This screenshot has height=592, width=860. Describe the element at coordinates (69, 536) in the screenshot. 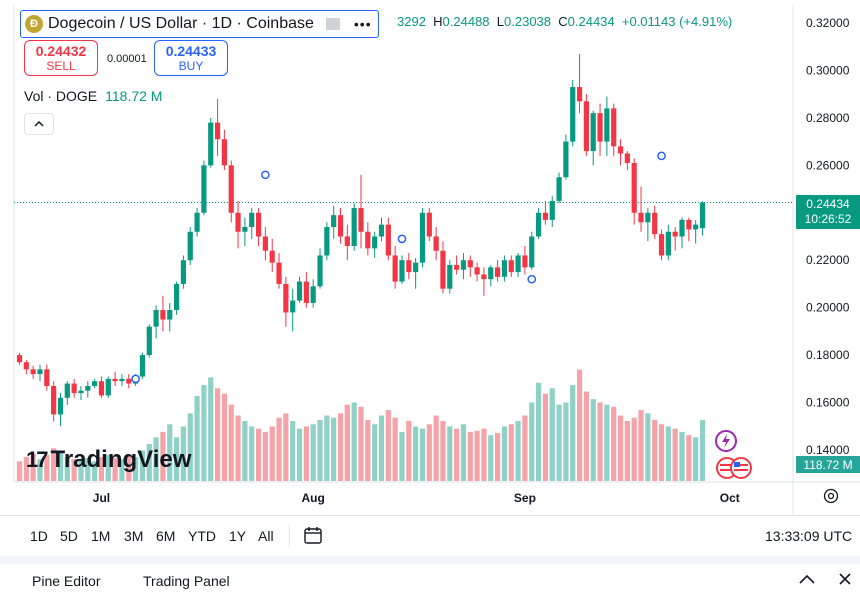

I see `timeframe-5d: 5D` at that location.